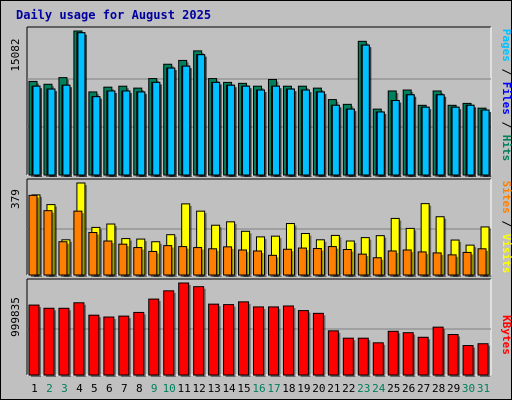  I want to click on x-tick-label: 17, so click(273, 388).